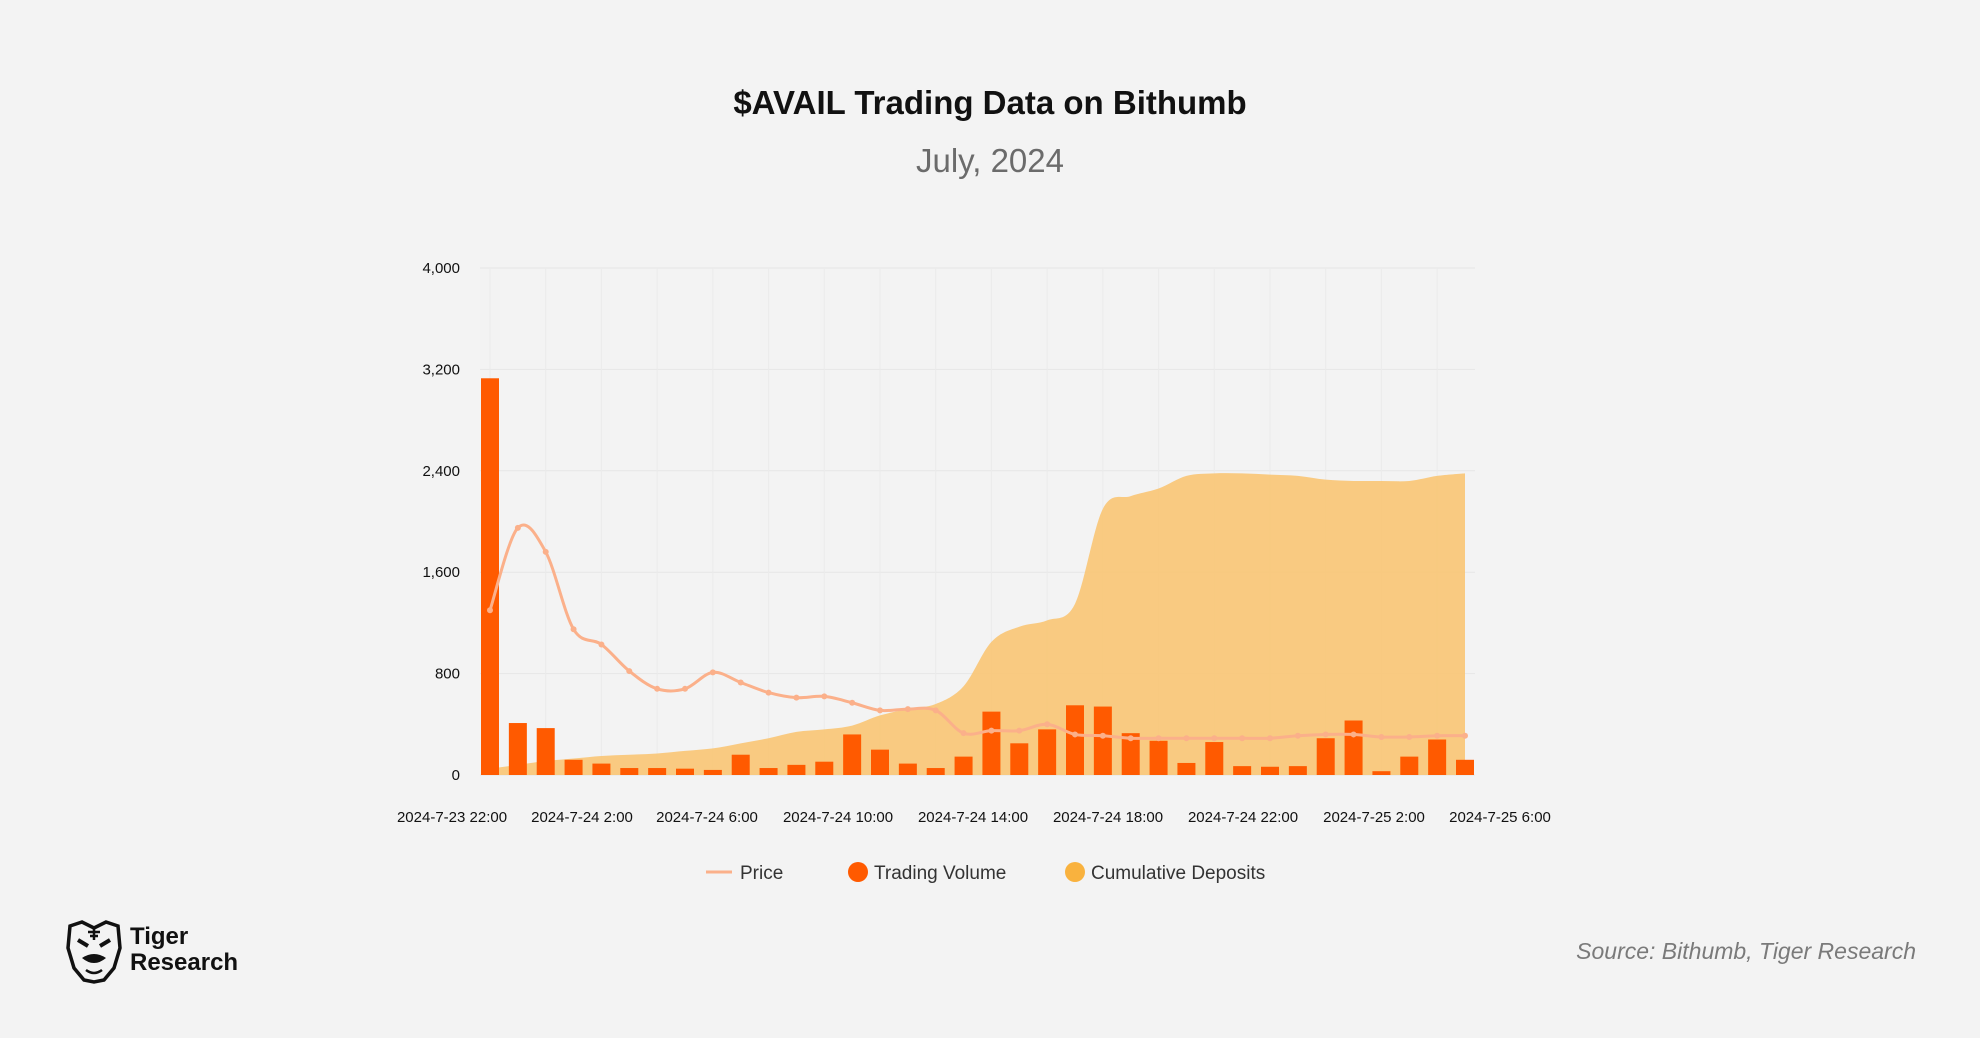 This screenshot has width=1980, height=1038. I want to click on tiger-research-logo: Tiger Research, so click(159, 952).